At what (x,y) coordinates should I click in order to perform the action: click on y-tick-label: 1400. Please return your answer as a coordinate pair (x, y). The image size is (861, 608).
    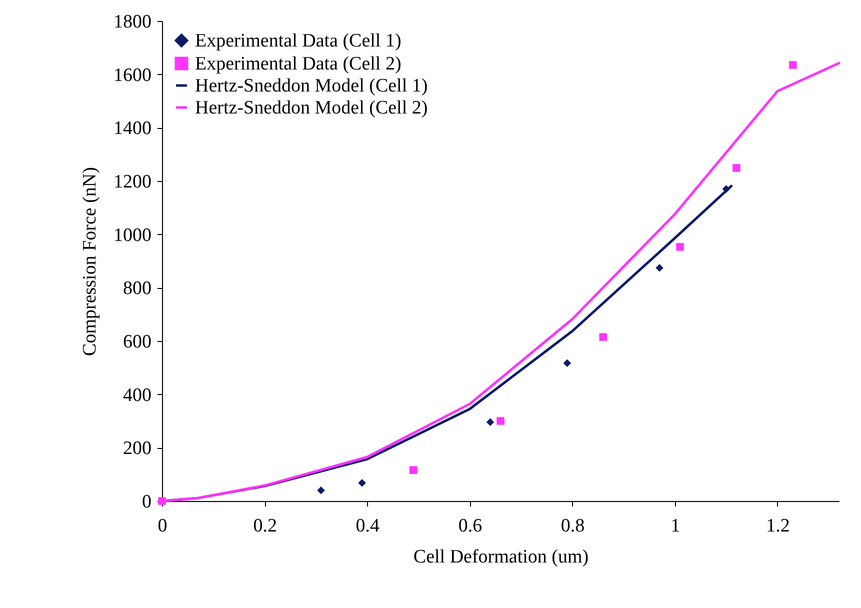
    Looking at the image, I should click on (133, 129).